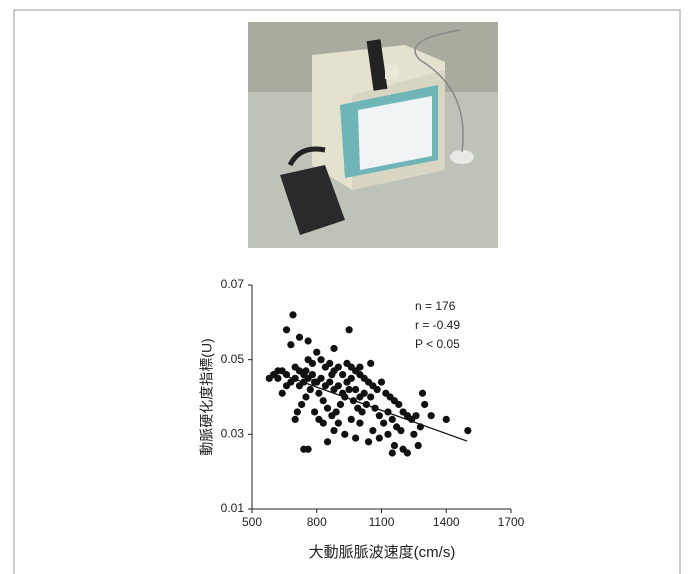 The image size is (693, 574). What do you see at coordinates (233, 434) in the screenshot?
I see `y-tick-label: 0.03` at bounding box center [233, 434].